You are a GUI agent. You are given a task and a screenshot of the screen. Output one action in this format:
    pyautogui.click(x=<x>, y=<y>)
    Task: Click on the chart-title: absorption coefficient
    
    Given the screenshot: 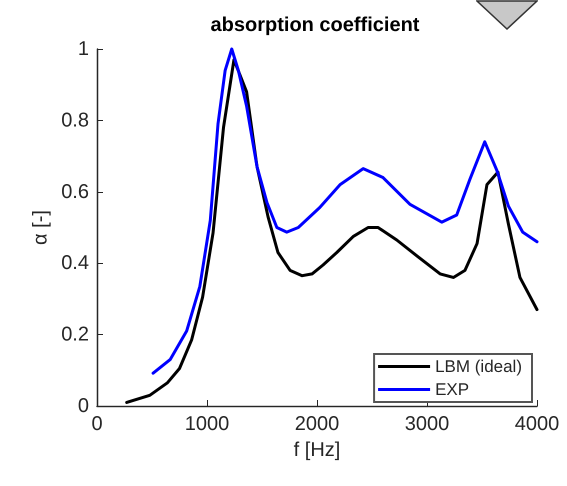 What is the action you would take?
    pyautogui.click(x=315, y=25)
    